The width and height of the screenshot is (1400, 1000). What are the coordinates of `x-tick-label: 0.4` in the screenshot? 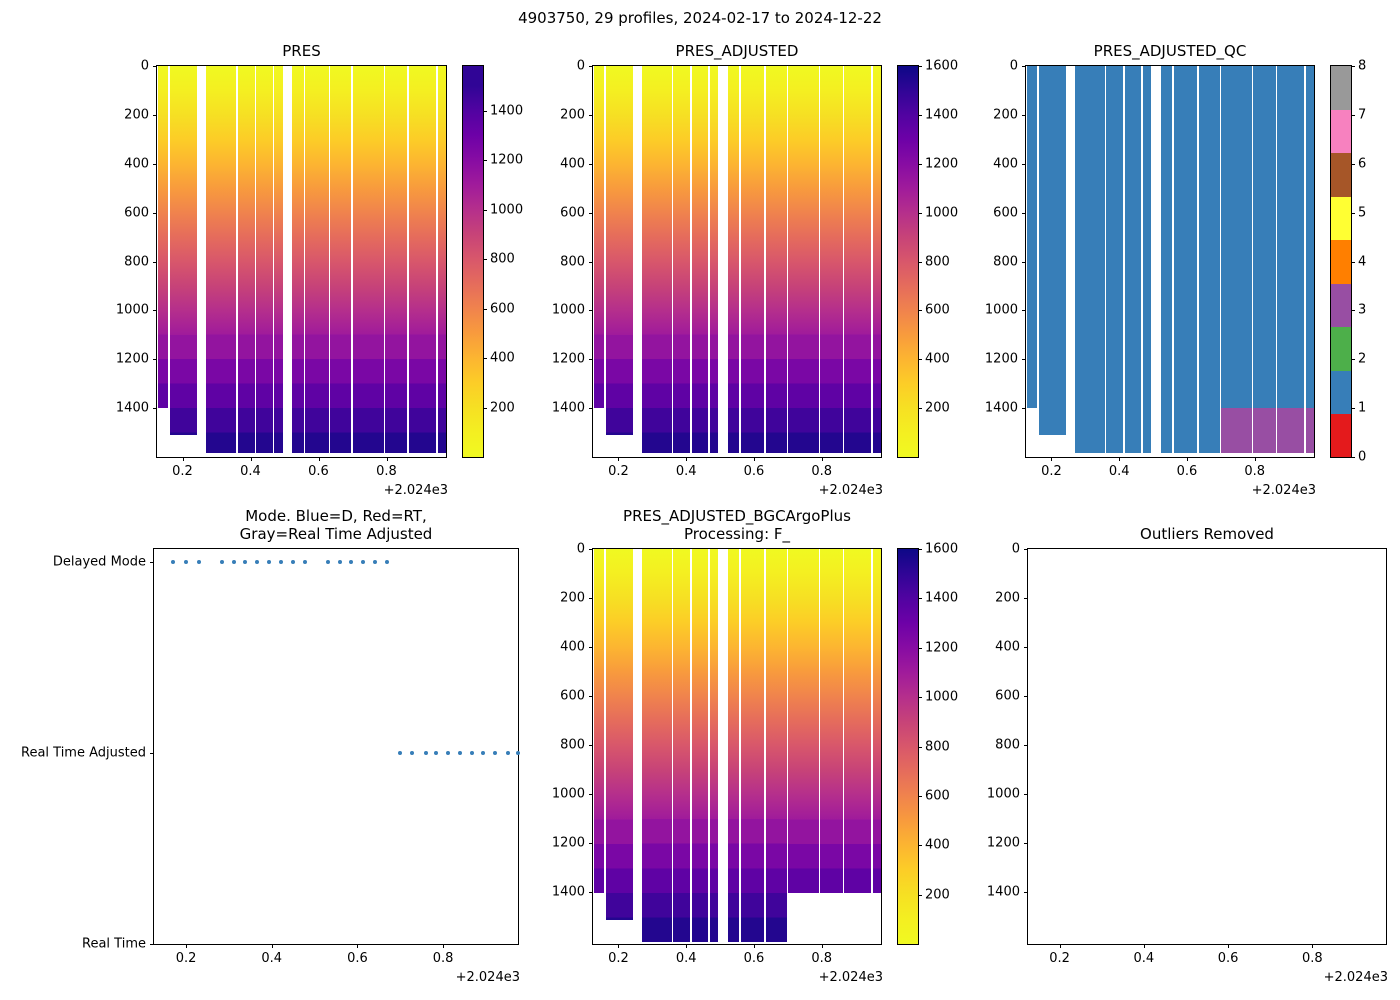 It's located at (1144, 958).